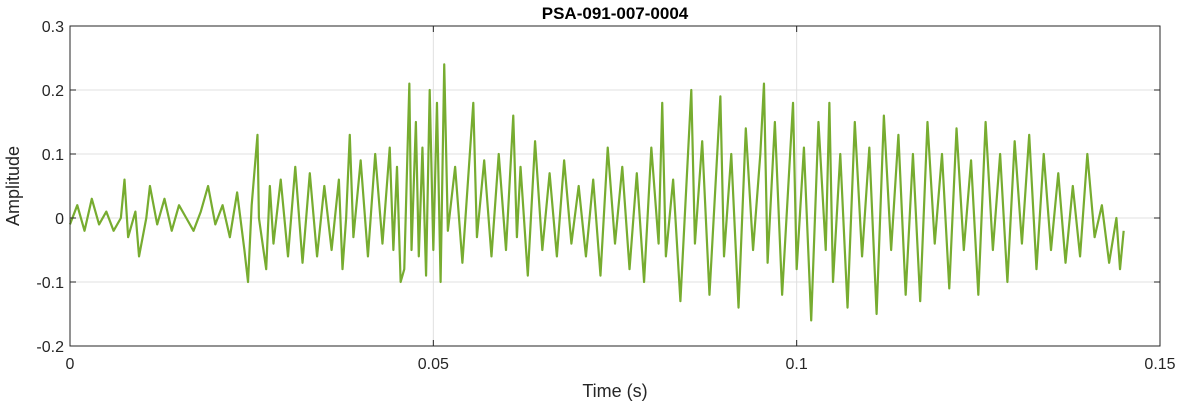 The width and height of the screenshot is (1182, 404). I want to click on x-tick-label: 0.05, so click(433, 364).